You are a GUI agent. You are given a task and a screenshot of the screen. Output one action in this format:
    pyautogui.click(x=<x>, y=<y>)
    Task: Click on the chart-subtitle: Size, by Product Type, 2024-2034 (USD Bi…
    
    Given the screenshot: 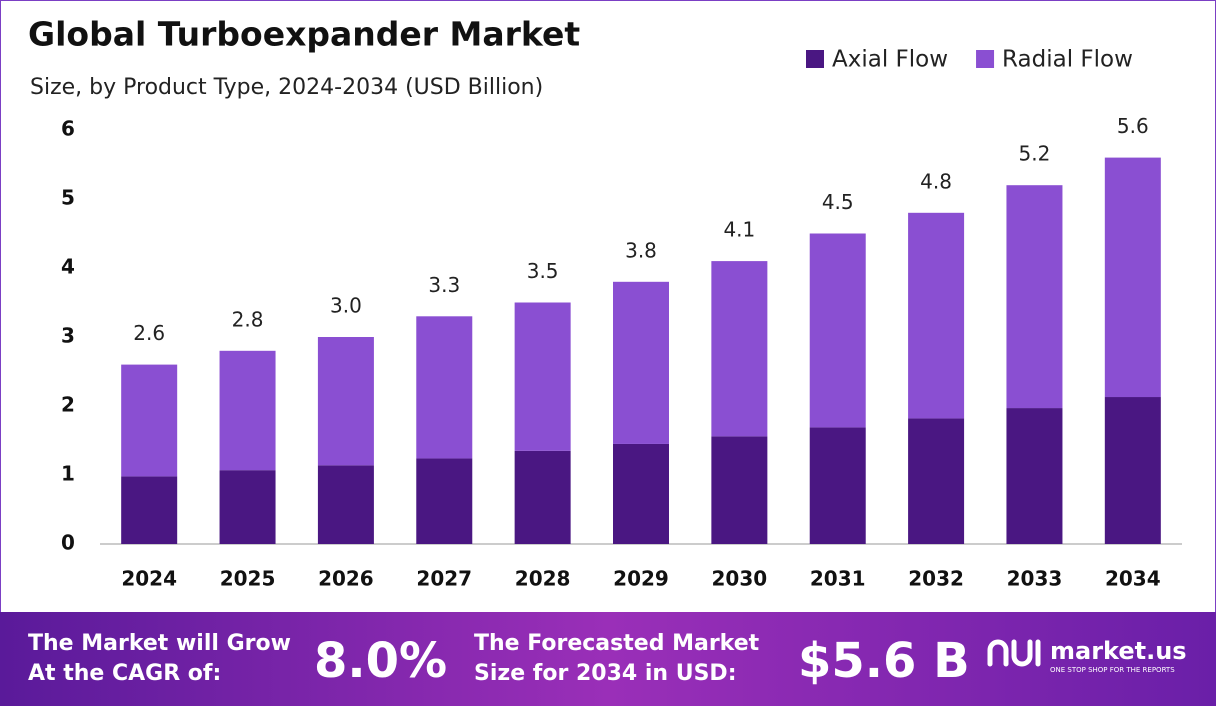 What is the action you would take?
    pyautogui.click(x=286, y=87)
    